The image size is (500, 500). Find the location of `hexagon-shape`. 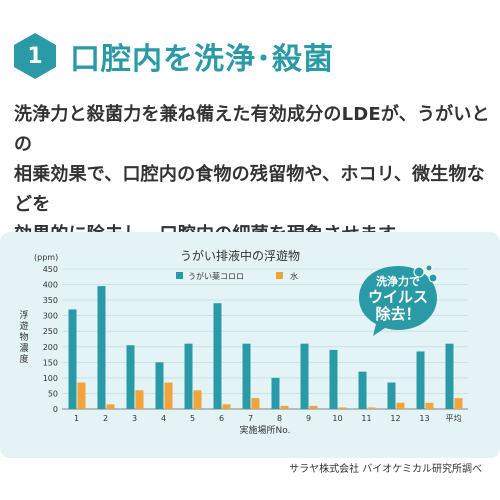

hexagon-shape is located at coordinates (35, 56).